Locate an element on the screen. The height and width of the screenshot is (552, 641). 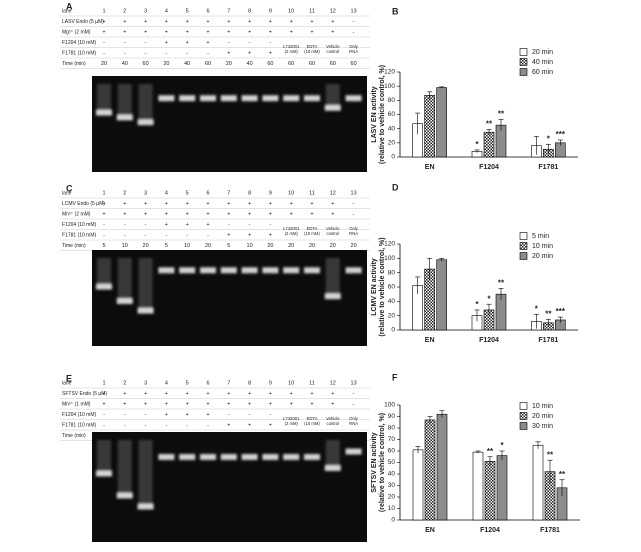
x-tick-label: F1204 is located at coordinates (490, 530).